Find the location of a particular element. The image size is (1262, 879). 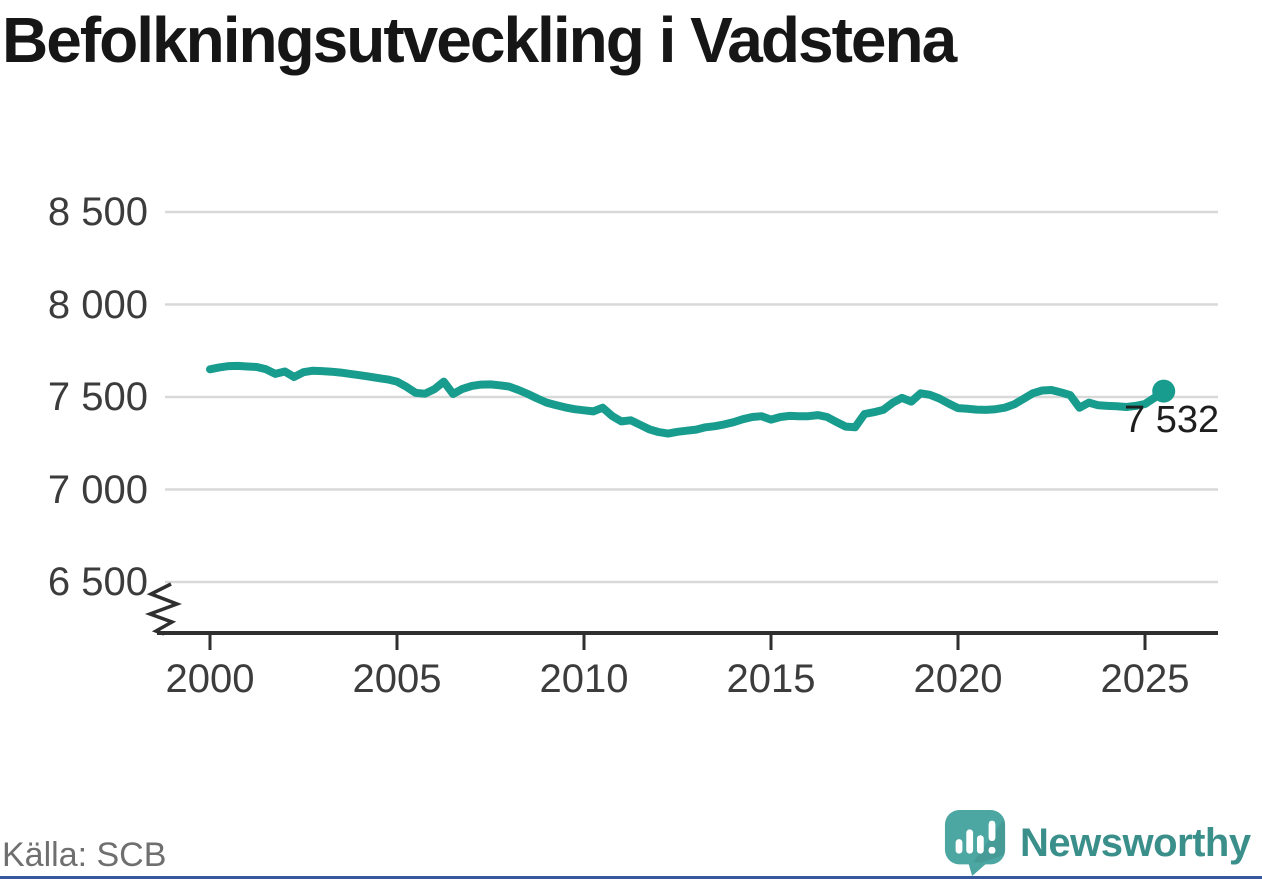

y-axis-tick-label: 6 500 is located at coordinates (97, 582).